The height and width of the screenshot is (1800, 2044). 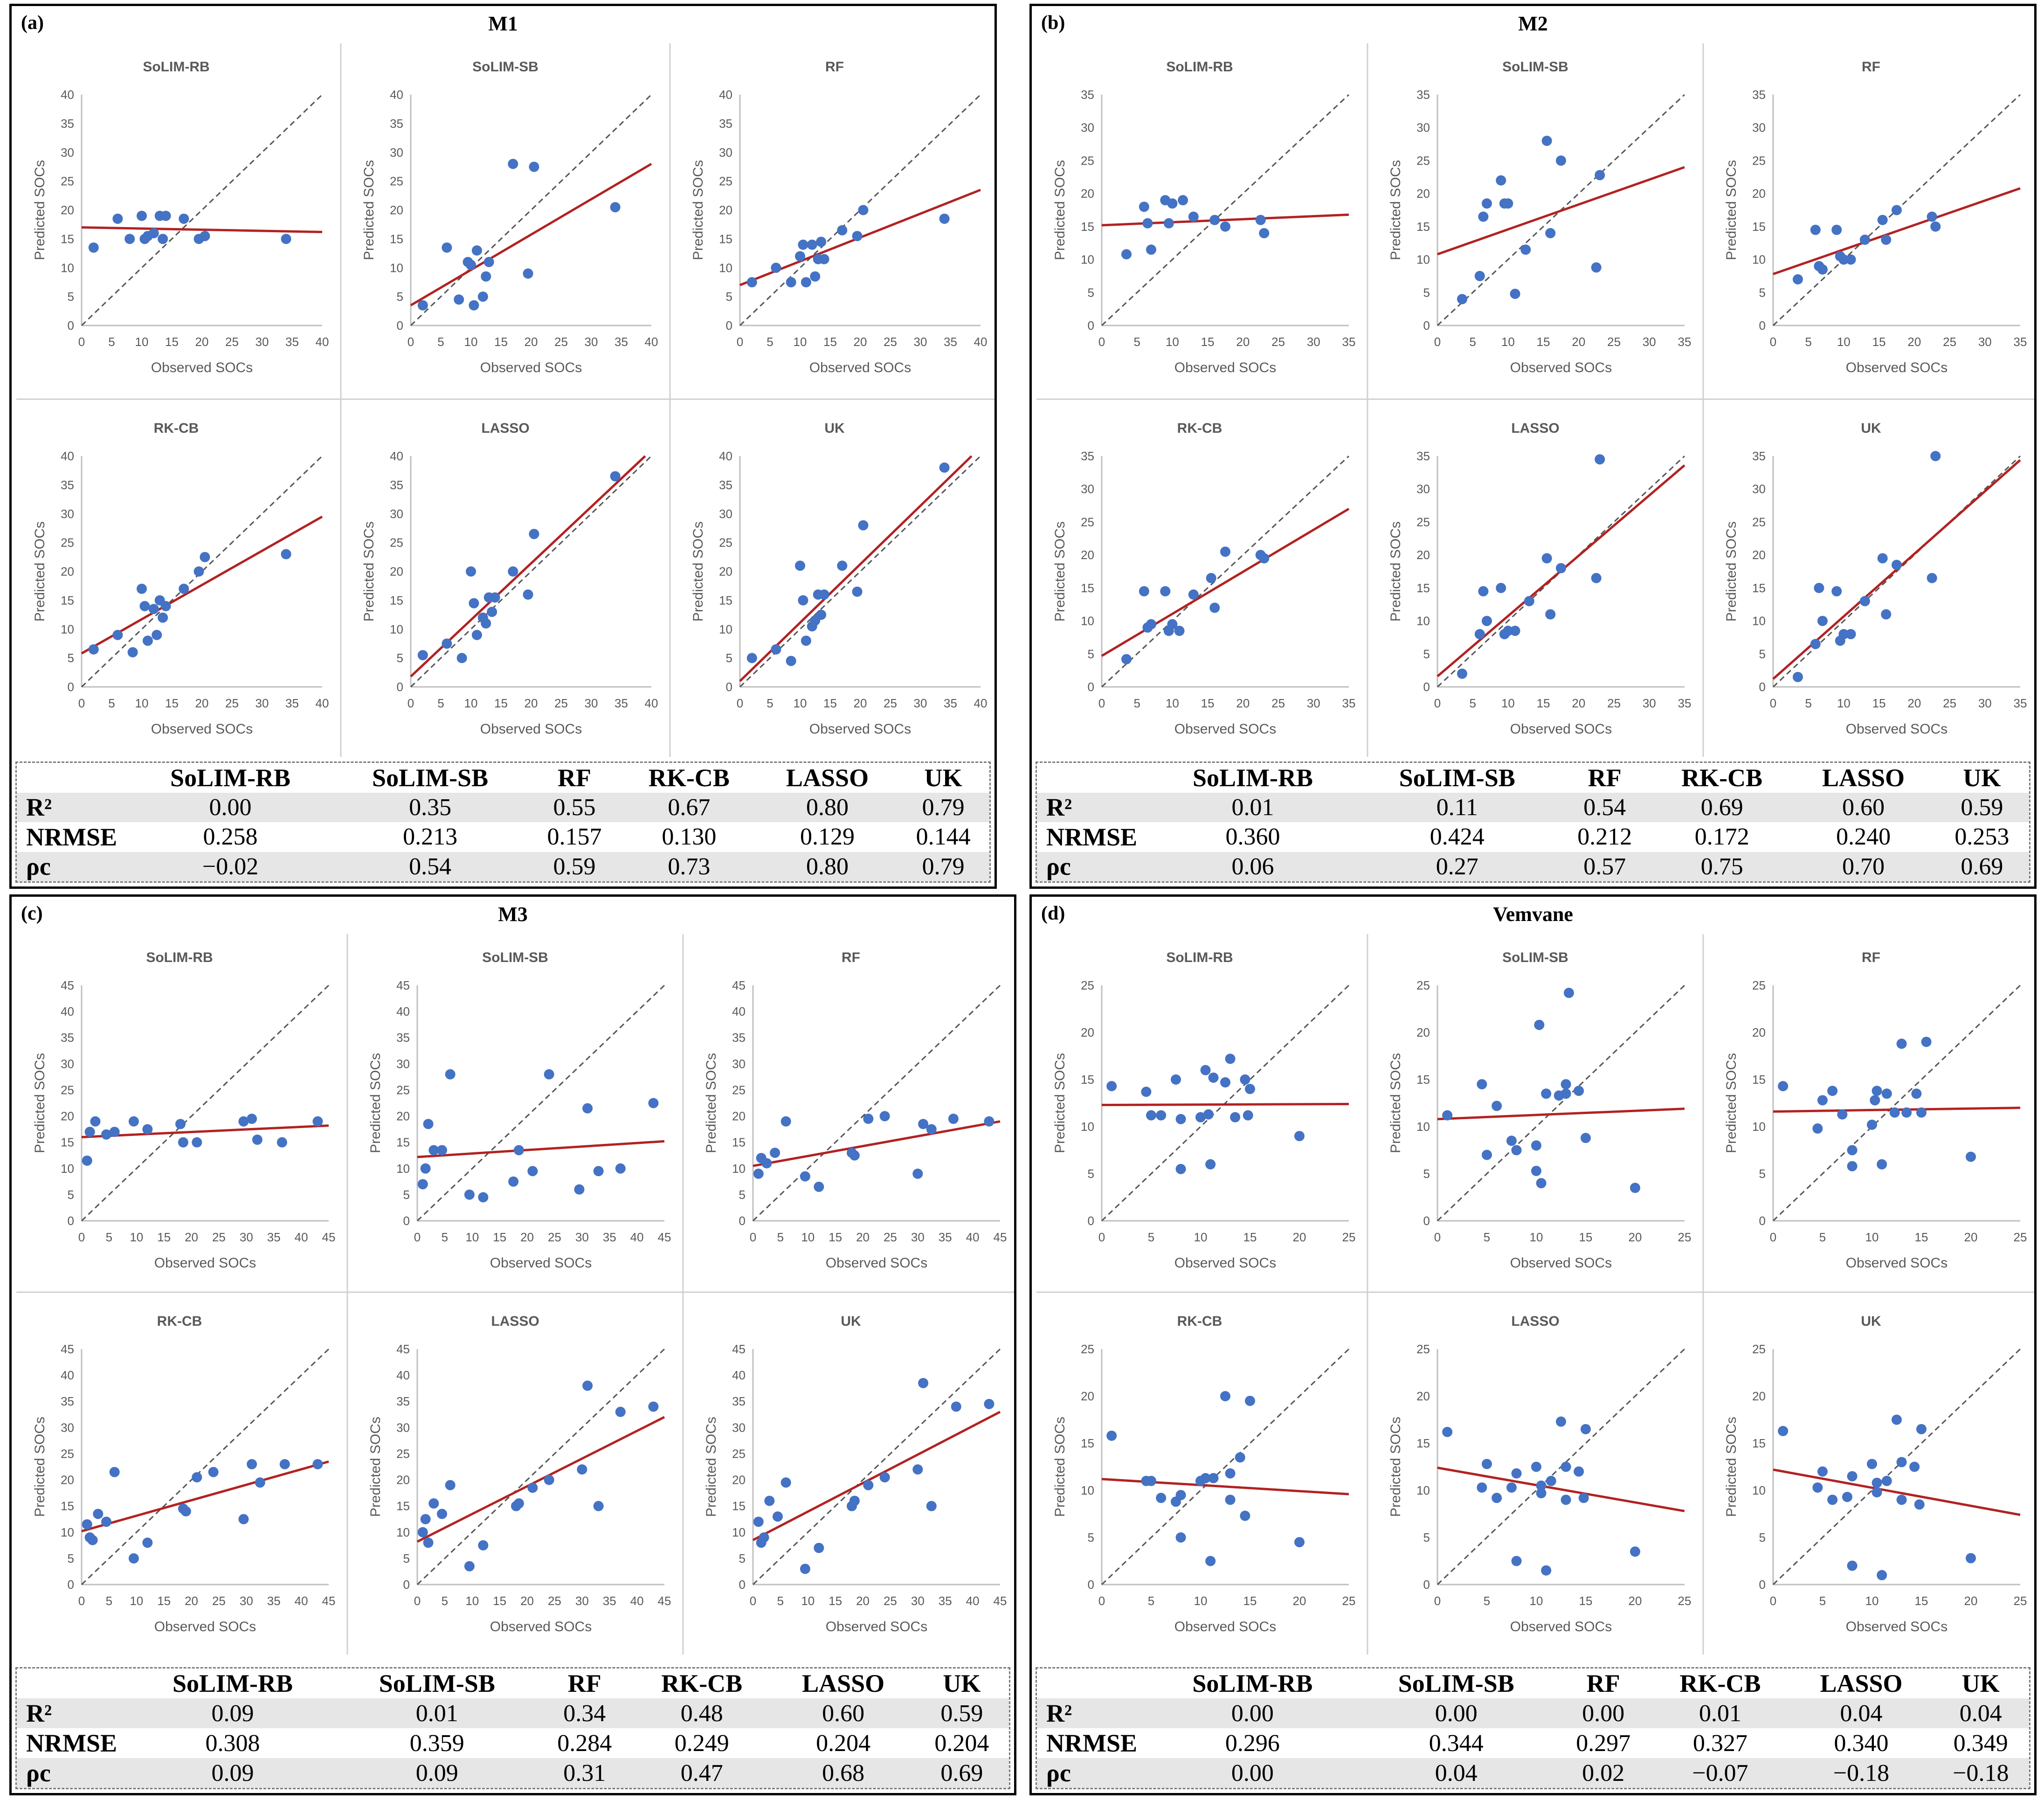 I want to click on metric-row: ρc 0.06 0.27 0.57 0.75 0.70 0.69, so click(x=1533, y=866).